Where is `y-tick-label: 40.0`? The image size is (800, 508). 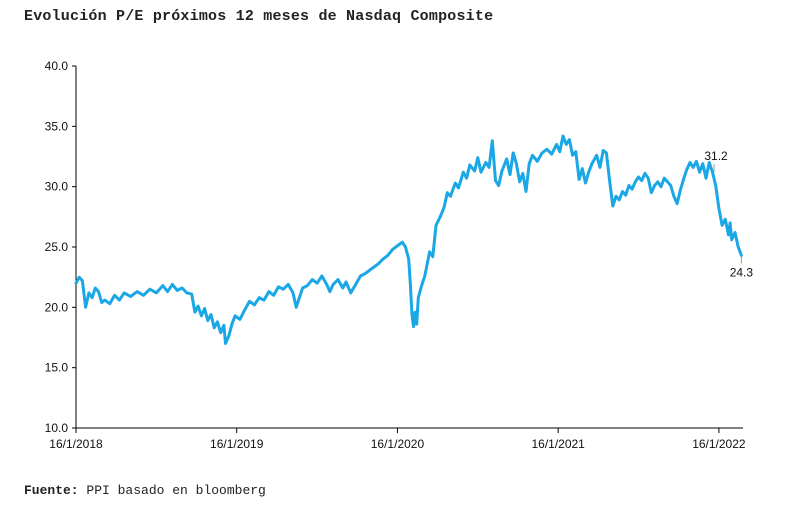
y-tick-label: 40.0 is located at coordinates (57, 66).